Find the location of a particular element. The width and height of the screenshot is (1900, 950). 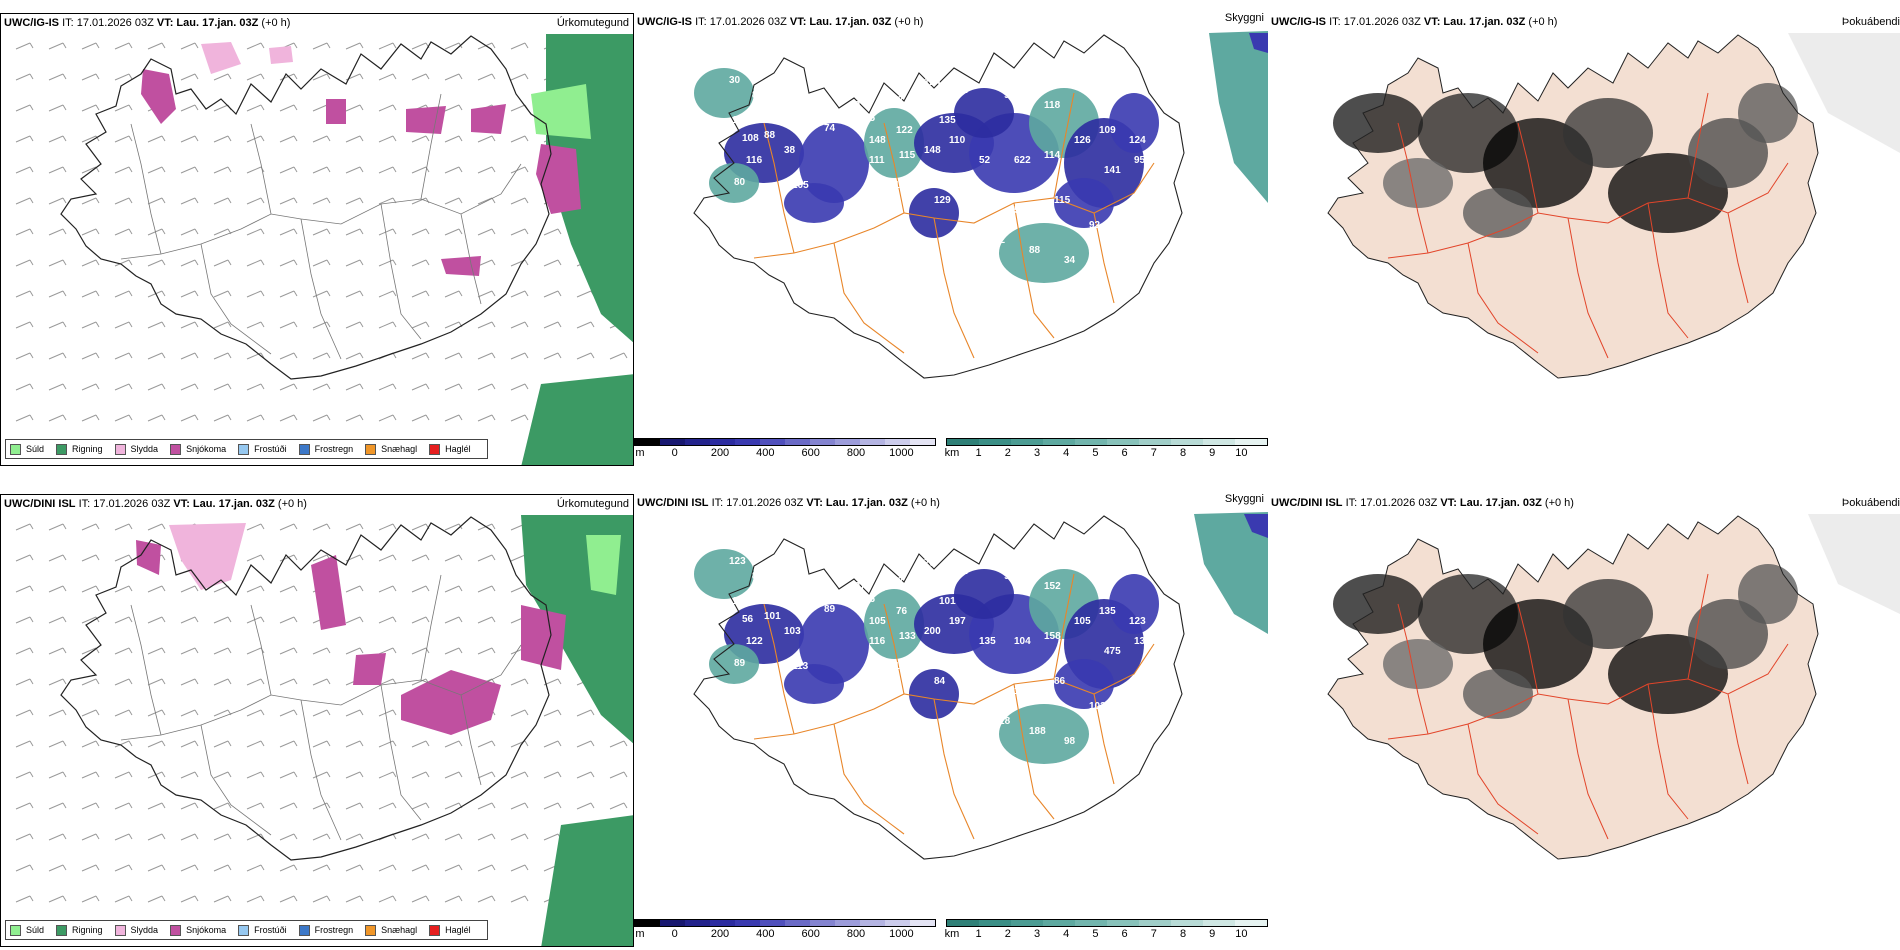

scale-tick: 8 is located at coordinates (1183, 453).